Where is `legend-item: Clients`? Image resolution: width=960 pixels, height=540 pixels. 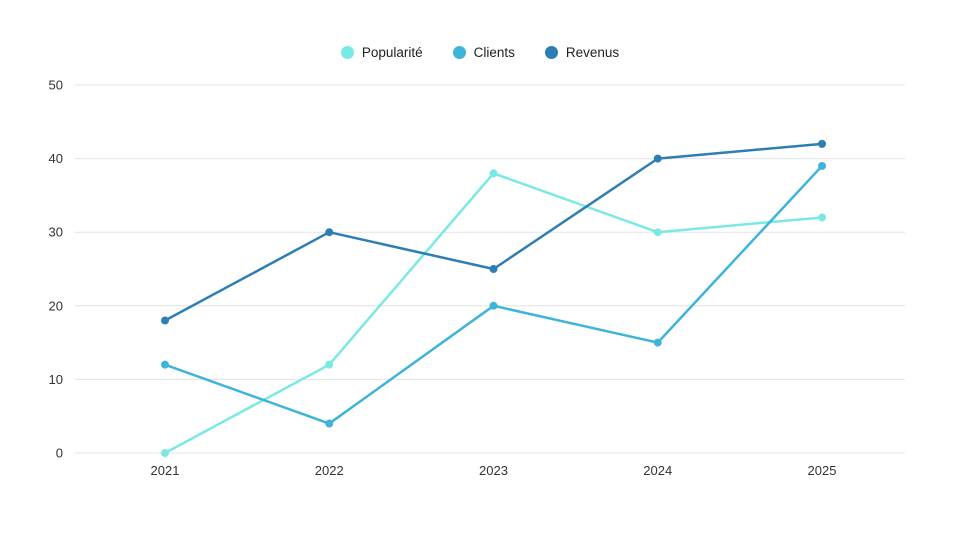
legend-item: Clients is located at coordinates (483, 52).